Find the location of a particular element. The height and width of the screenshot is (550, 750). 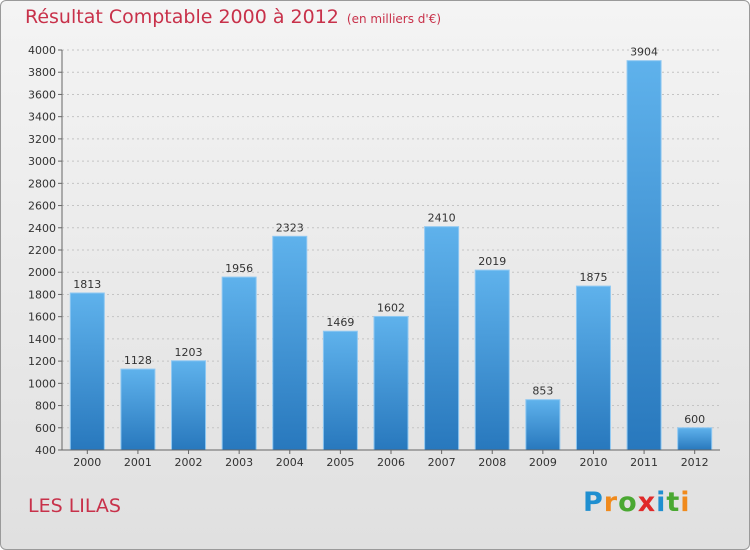

y-tick-label: 1800 is located at coordinates (42, 294).